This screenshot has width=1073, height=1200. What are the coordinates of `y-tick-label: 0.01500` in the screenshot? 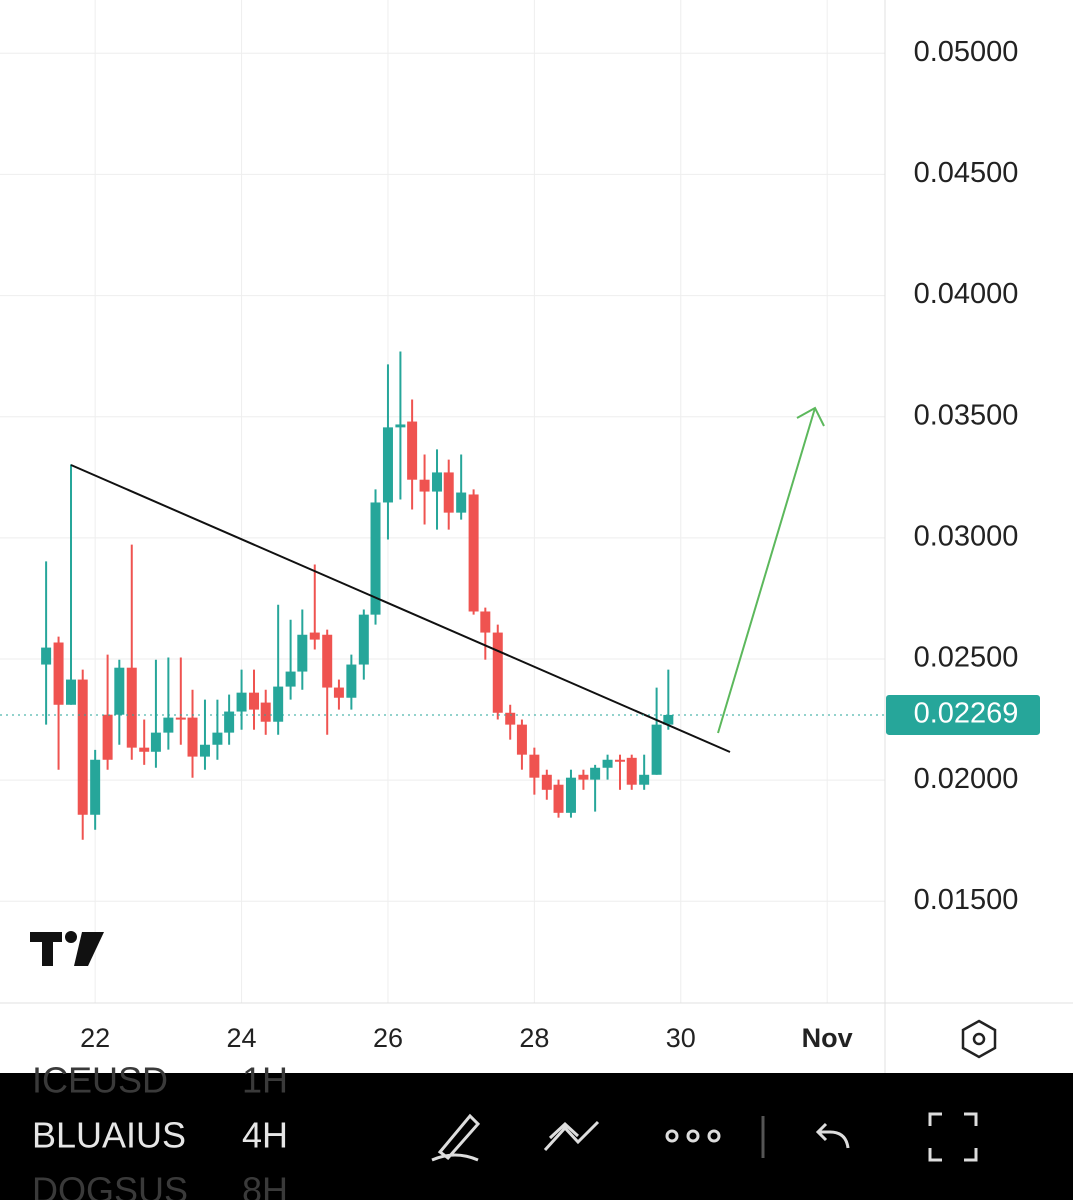 It's located at (966, 900).